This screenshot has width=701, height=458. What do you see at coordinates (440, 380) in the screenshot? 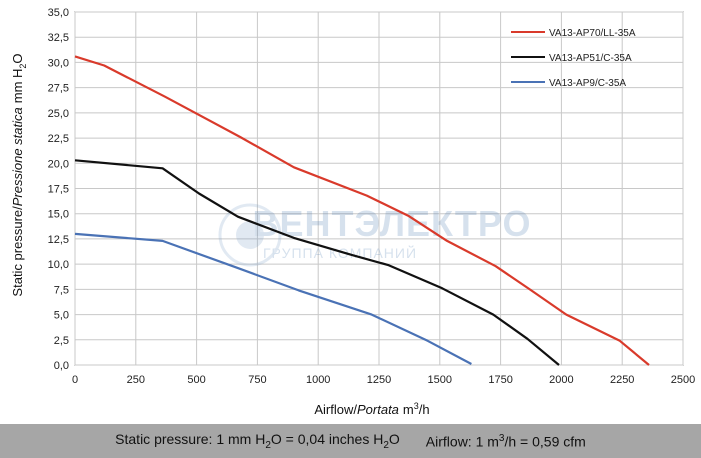
I see `x-tick-label: 1500` at bounding box center [440, 380].